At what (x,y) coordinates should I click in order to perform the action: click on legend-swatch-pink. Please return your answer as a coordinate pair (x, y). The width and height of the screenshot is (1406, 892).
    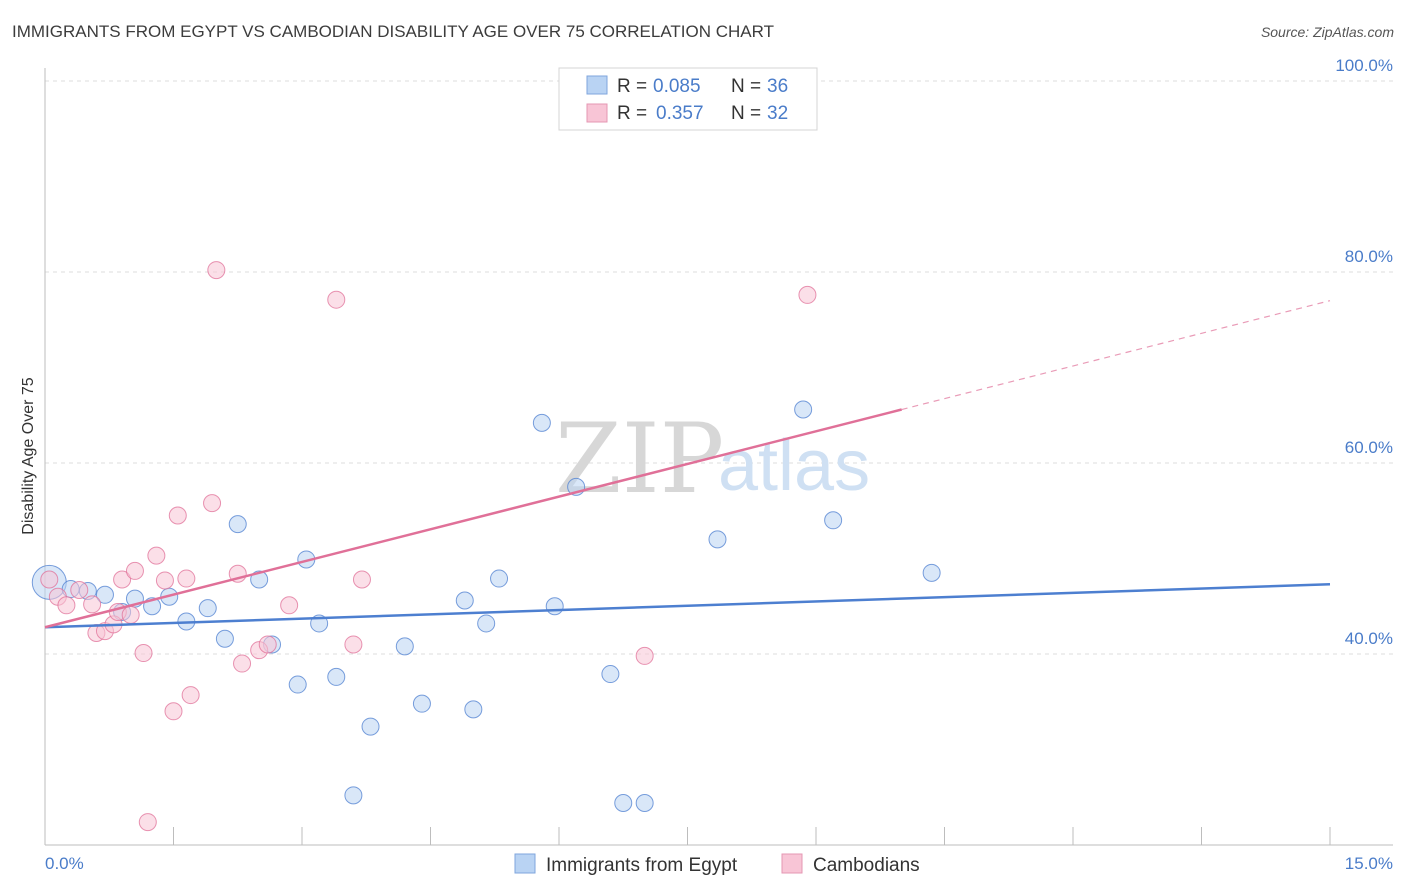
    Looking at the image, I should click on (597, 113).